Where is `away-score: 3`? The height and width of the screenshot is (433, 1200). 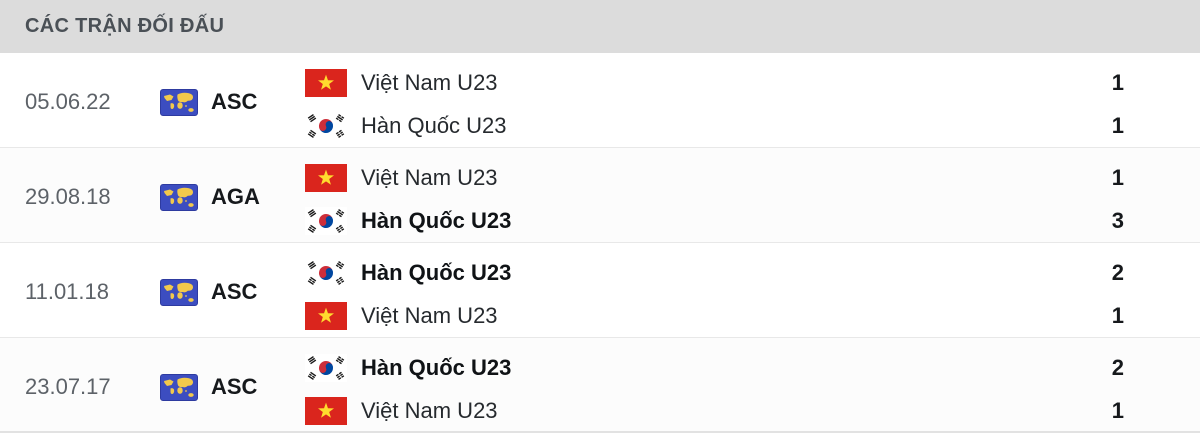 away-score: 3 is located at coordinates (1117, 220).